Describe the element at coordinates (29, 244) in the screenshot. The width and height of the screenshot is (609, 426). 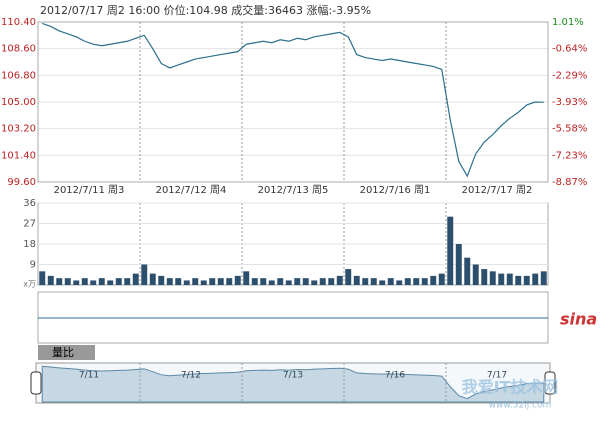
I see `y-tick-label: 18` at that location.